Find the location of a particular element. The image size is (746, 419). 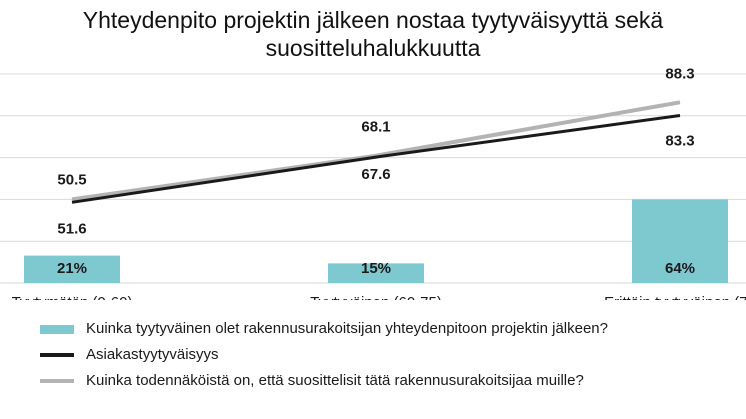

bar-label-2: 15% is located at coordinates (376, 268).